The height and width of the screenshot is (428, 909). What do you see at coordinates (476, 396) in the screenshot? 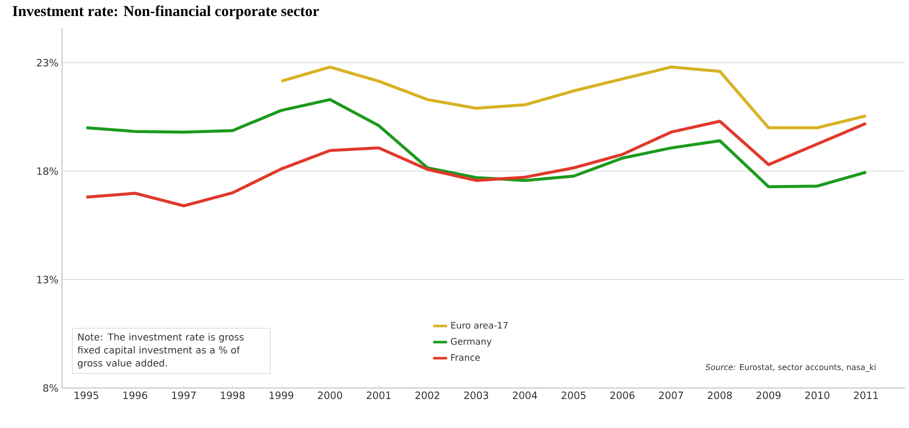
I see `x-tick-label: 2003` at bounding box center [476, 396].